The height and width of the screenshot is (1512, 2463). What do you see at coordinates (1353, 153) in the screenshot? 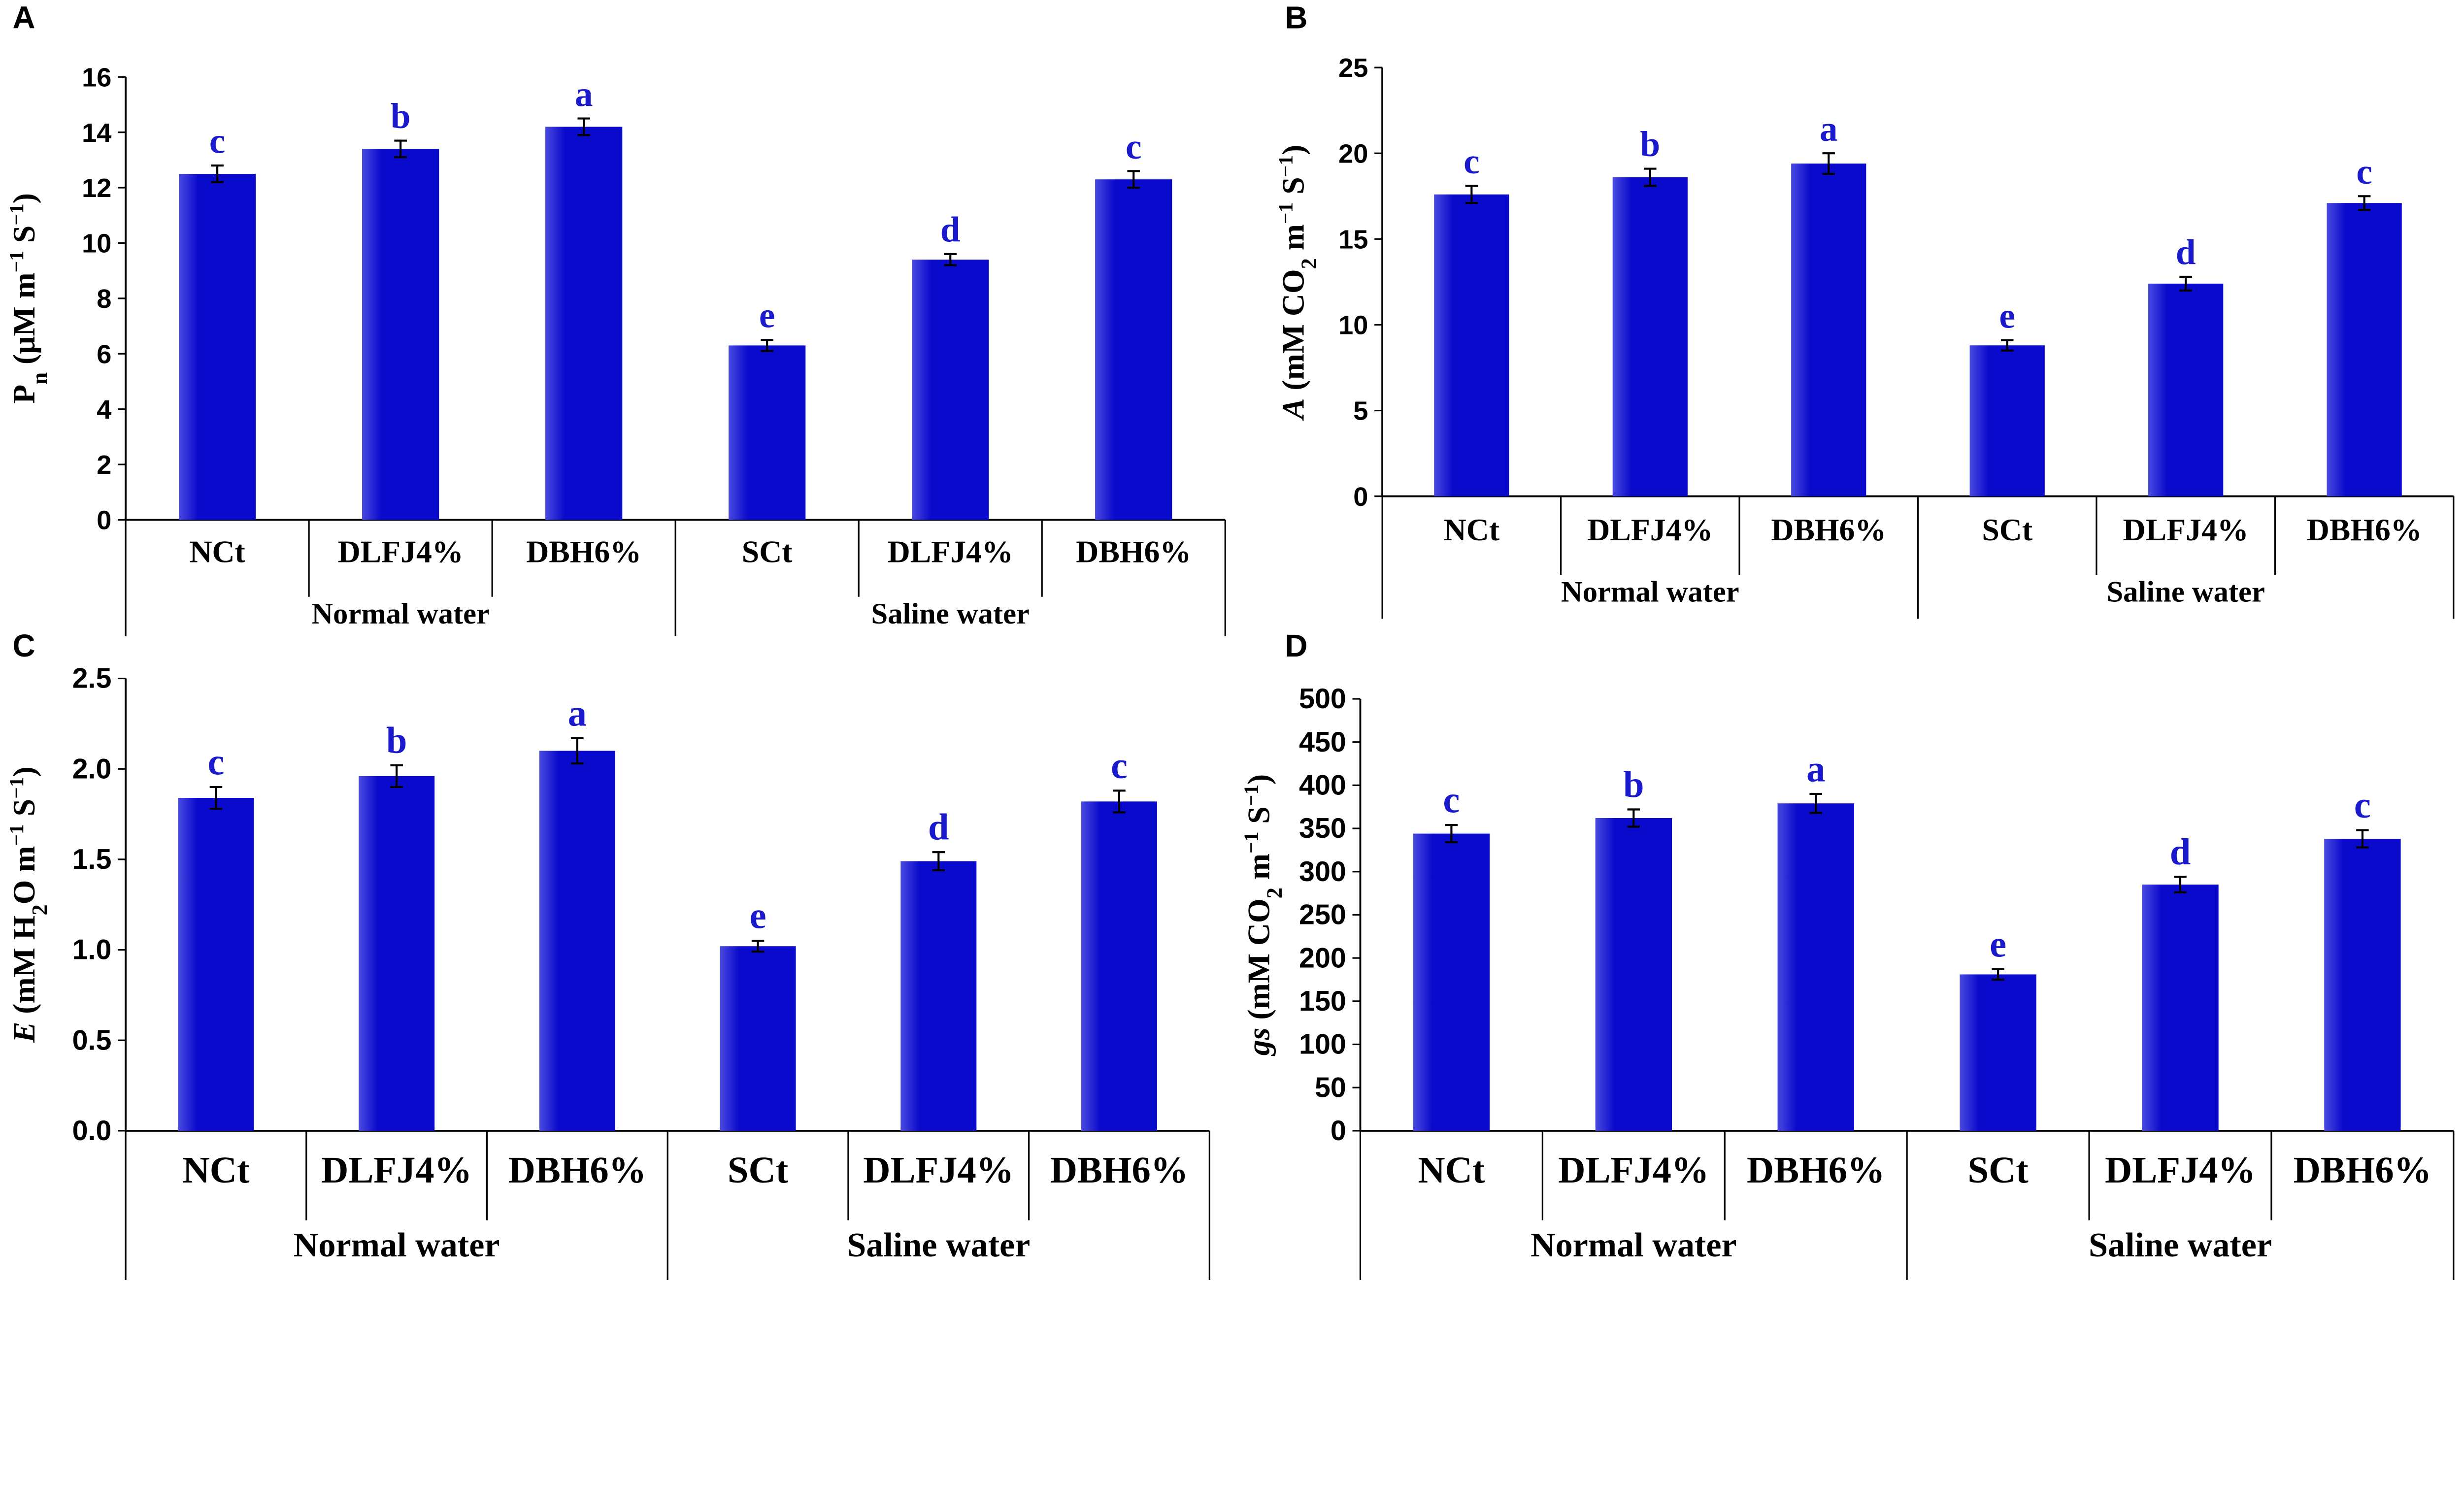
I see `y-tick-label: 20` at bounding box center [1353, 153].